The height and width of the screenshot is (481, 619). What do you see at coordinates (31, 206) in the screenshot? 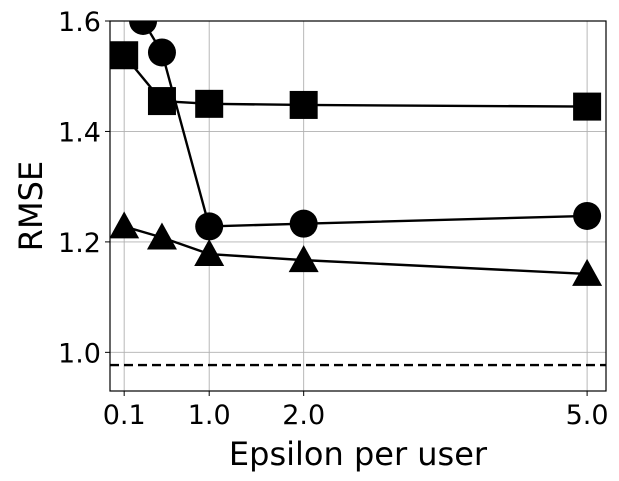
I see `y-axis-label: RMSE` at bounding box center [31, 206].